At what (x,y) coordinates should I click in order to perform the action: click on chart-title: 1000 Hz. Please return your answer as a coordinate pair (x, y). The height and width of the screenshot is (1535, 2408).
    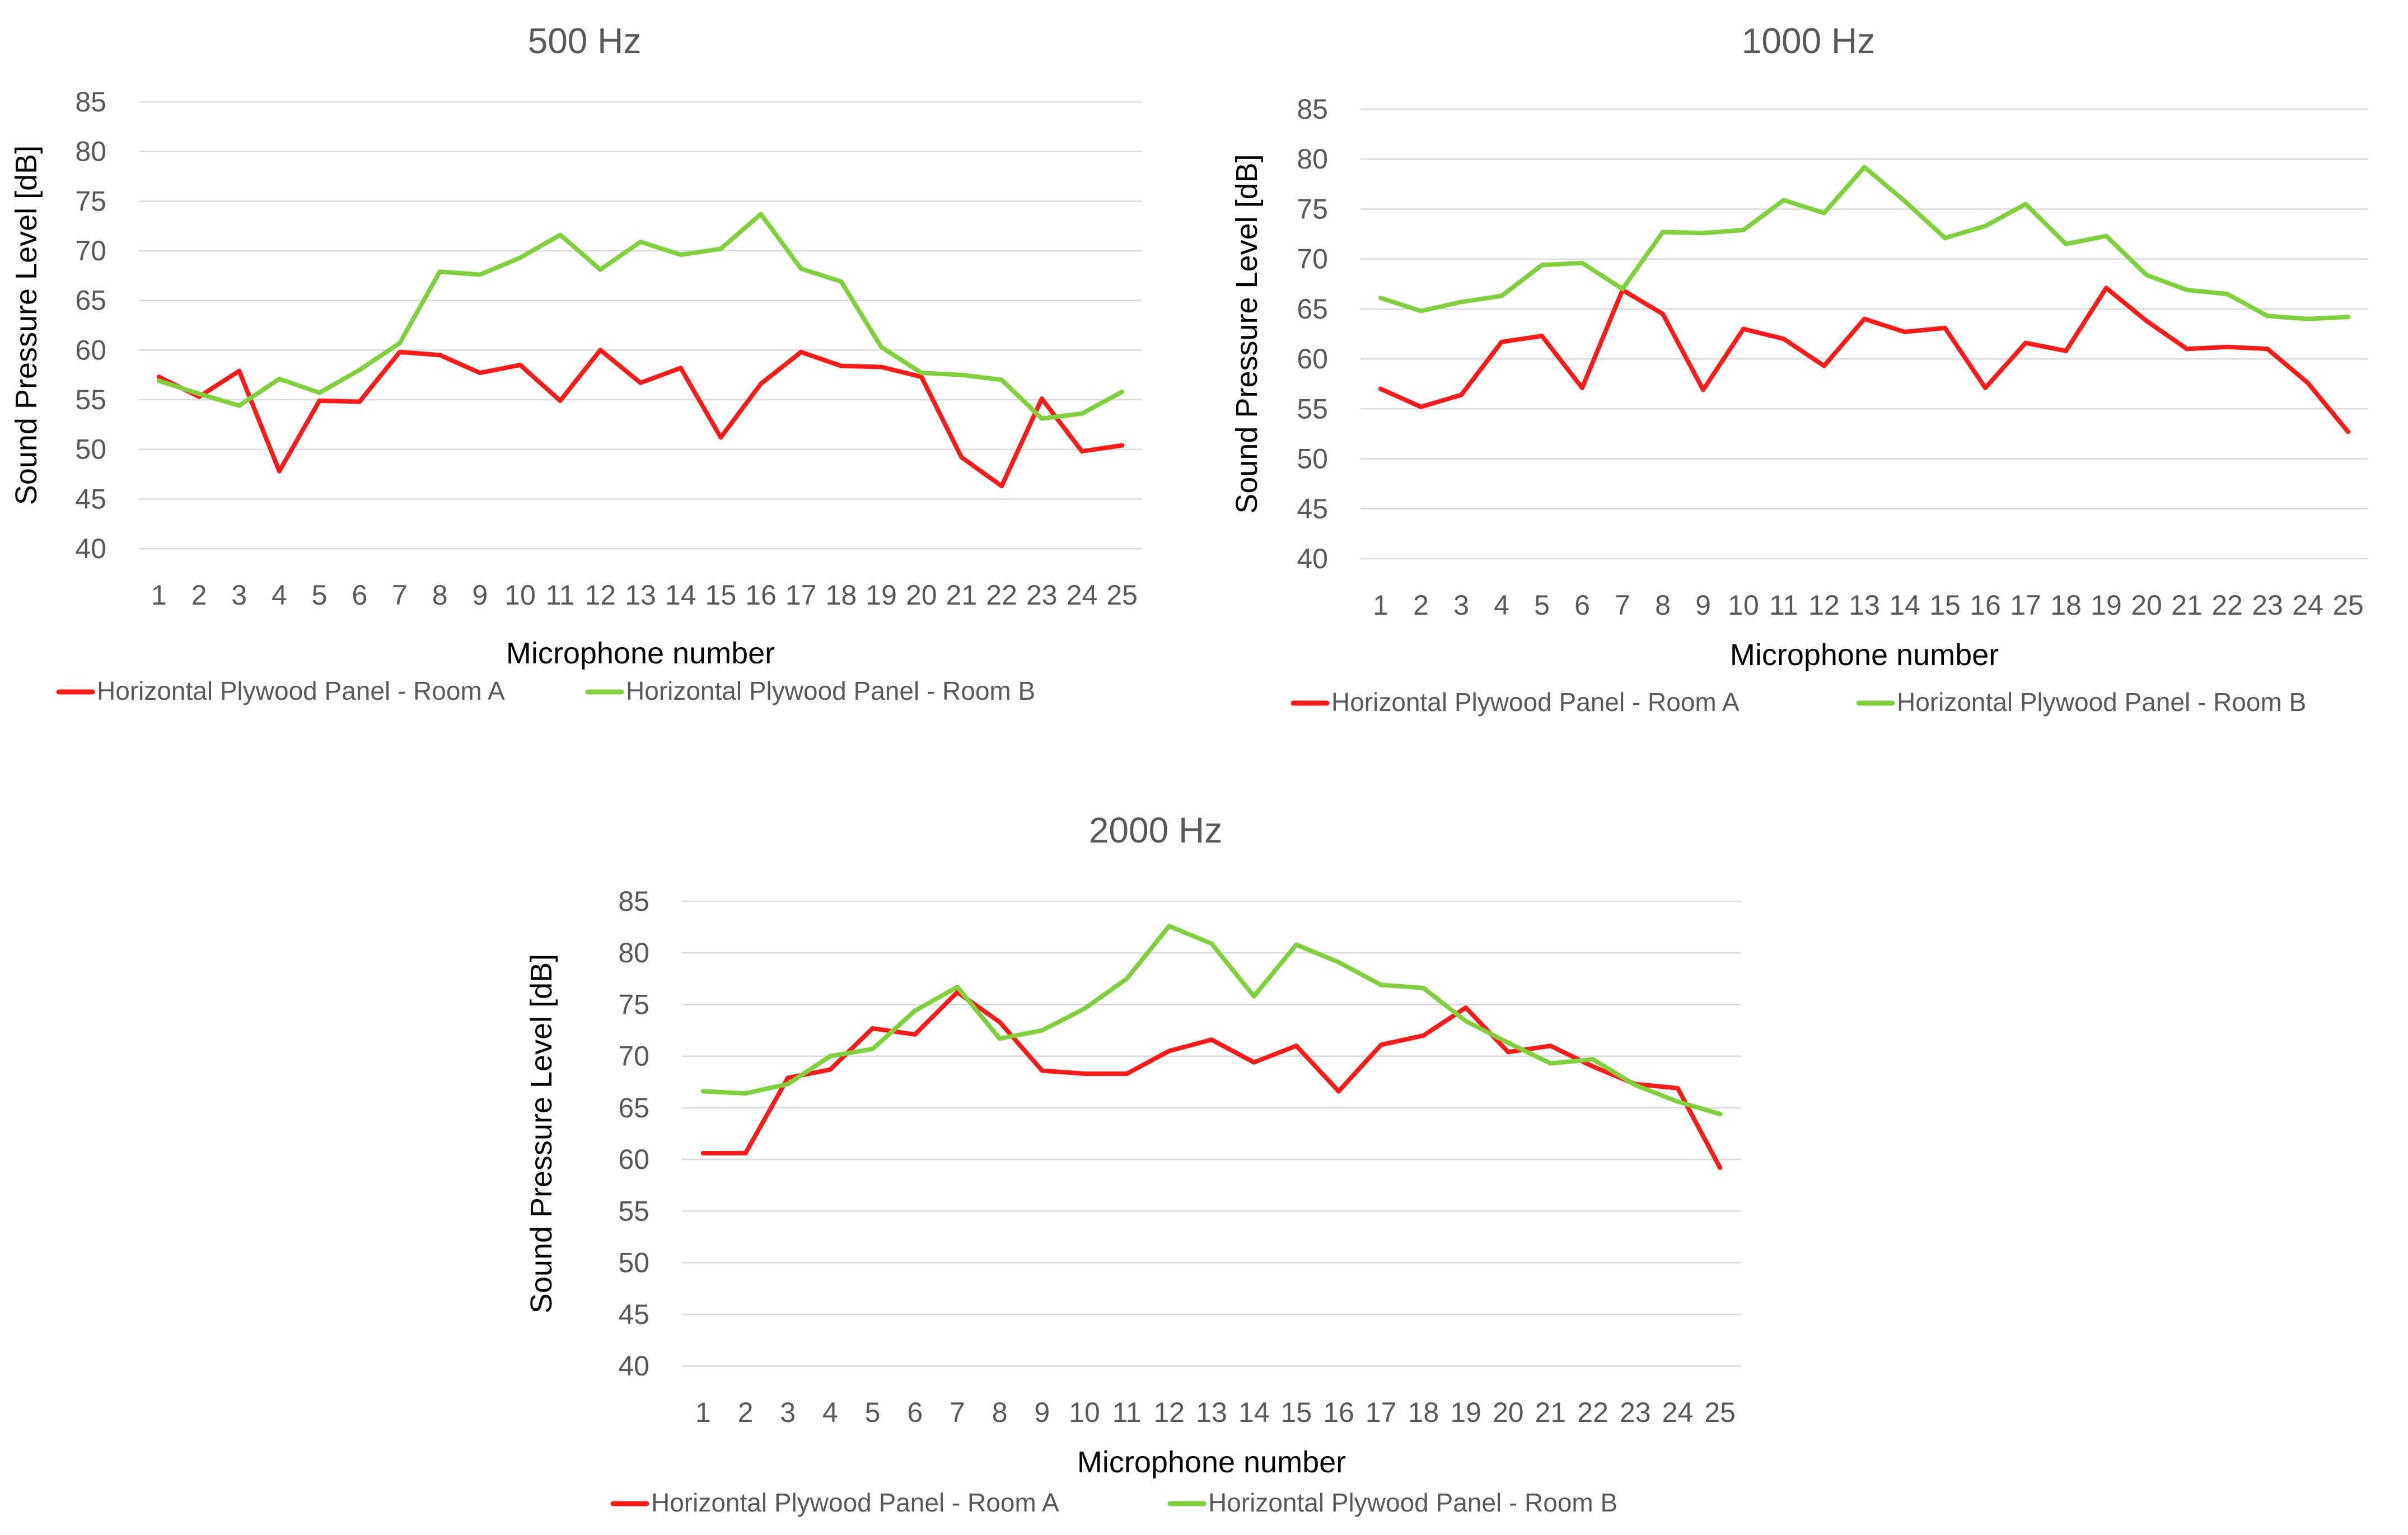
    Looking at the image, I should click on (1809, 41).